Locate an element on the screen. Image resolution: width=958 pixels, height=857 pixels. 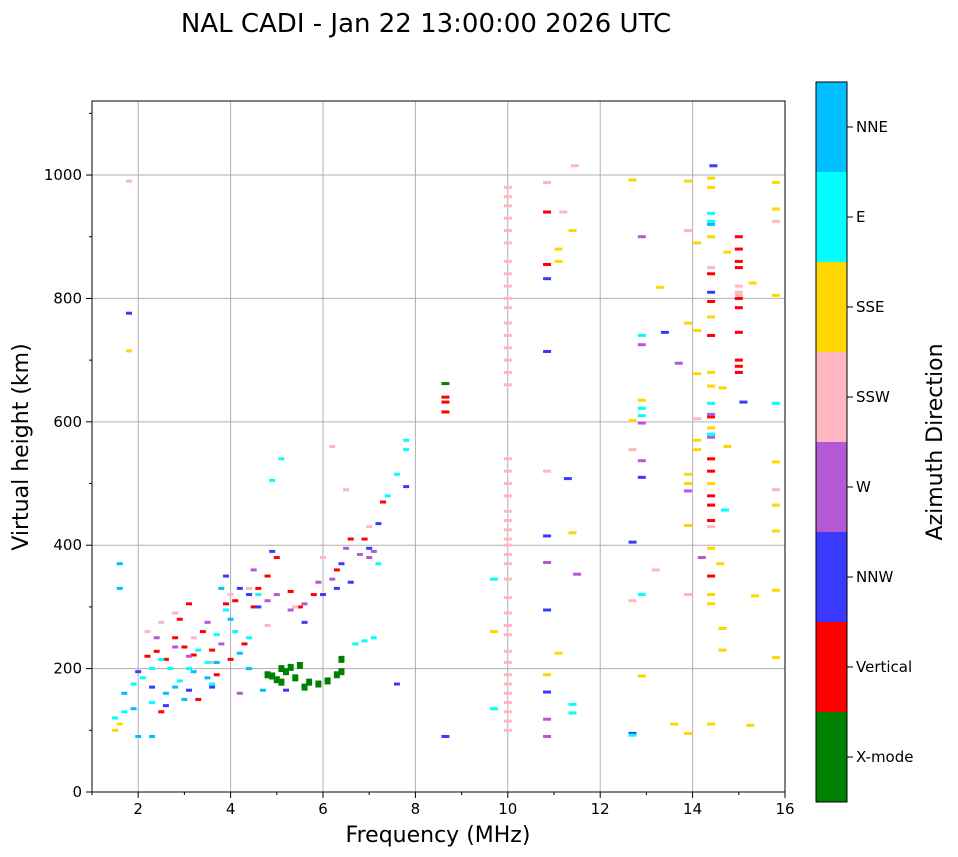
x-axis: 2 4 6 8 10 12 14 16 is located at coordinates (443, 805).